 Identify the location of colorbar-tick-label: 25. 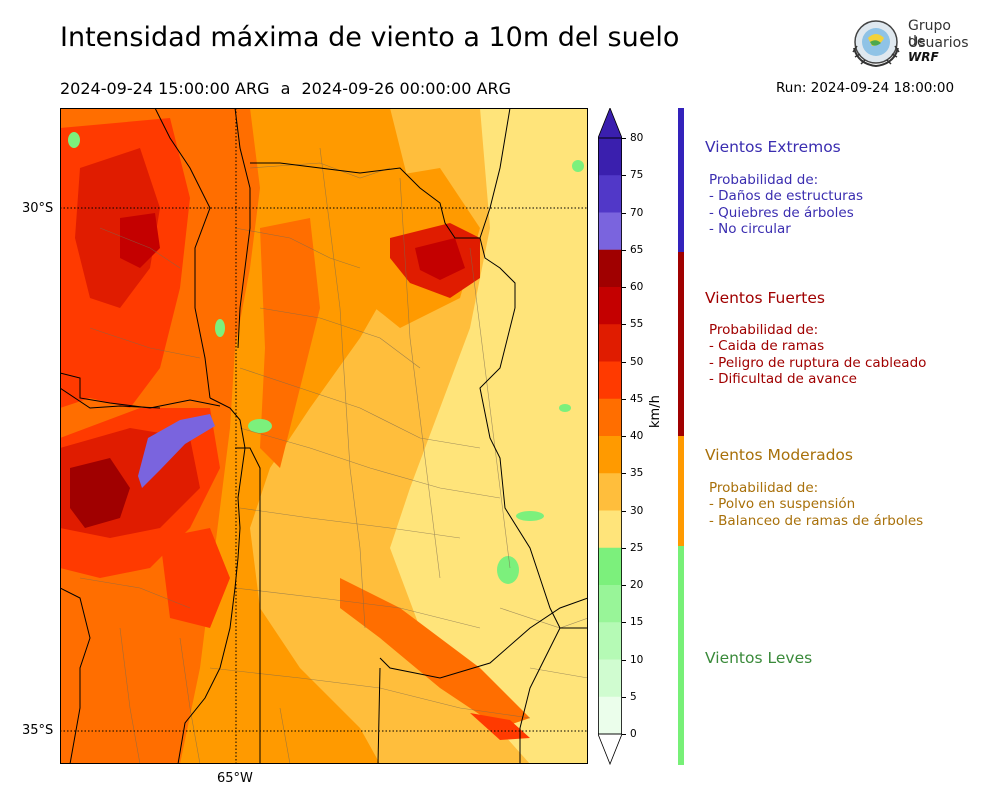
(637, 547).